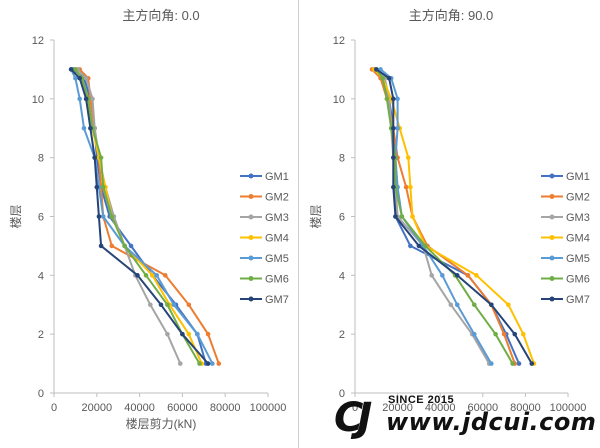 The image size is (600, 448). Describe the element at coordinates (440, 408) in the screenshot. I see `chart2-xtick-label: 40000` at that location.